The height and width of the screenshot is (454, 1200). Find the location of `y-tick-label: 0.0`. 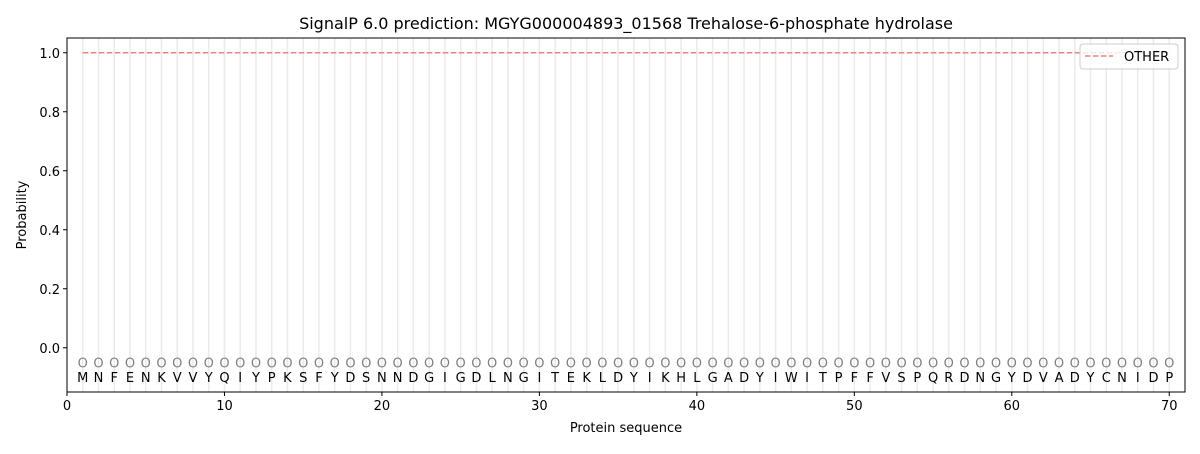

y-tick-label: 0.0 is located at coordinates (49, 349).